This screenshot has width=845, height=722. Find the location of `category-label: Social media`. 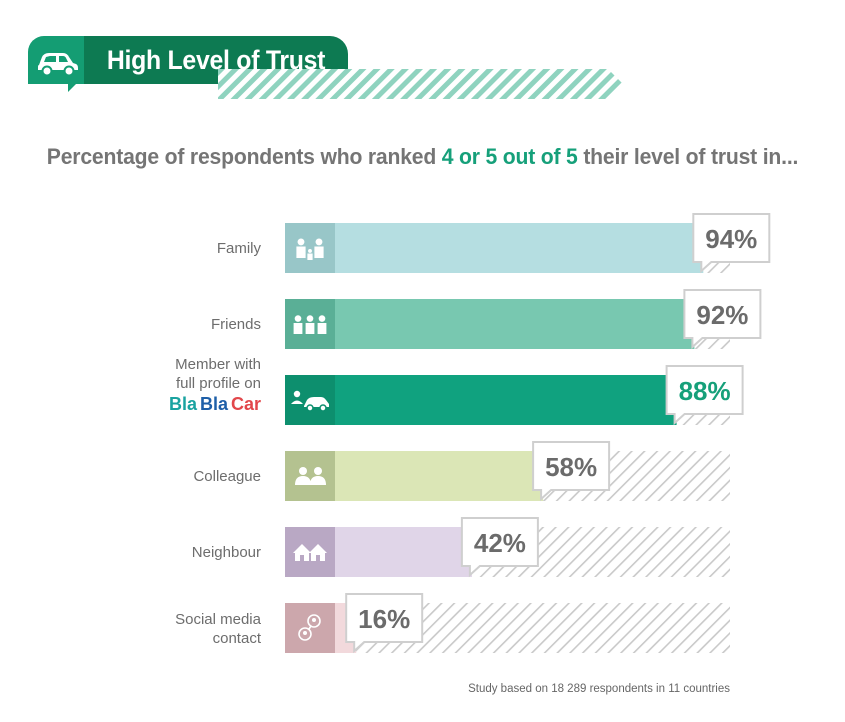

category-label: Social media is located at coordinates (218, 619).